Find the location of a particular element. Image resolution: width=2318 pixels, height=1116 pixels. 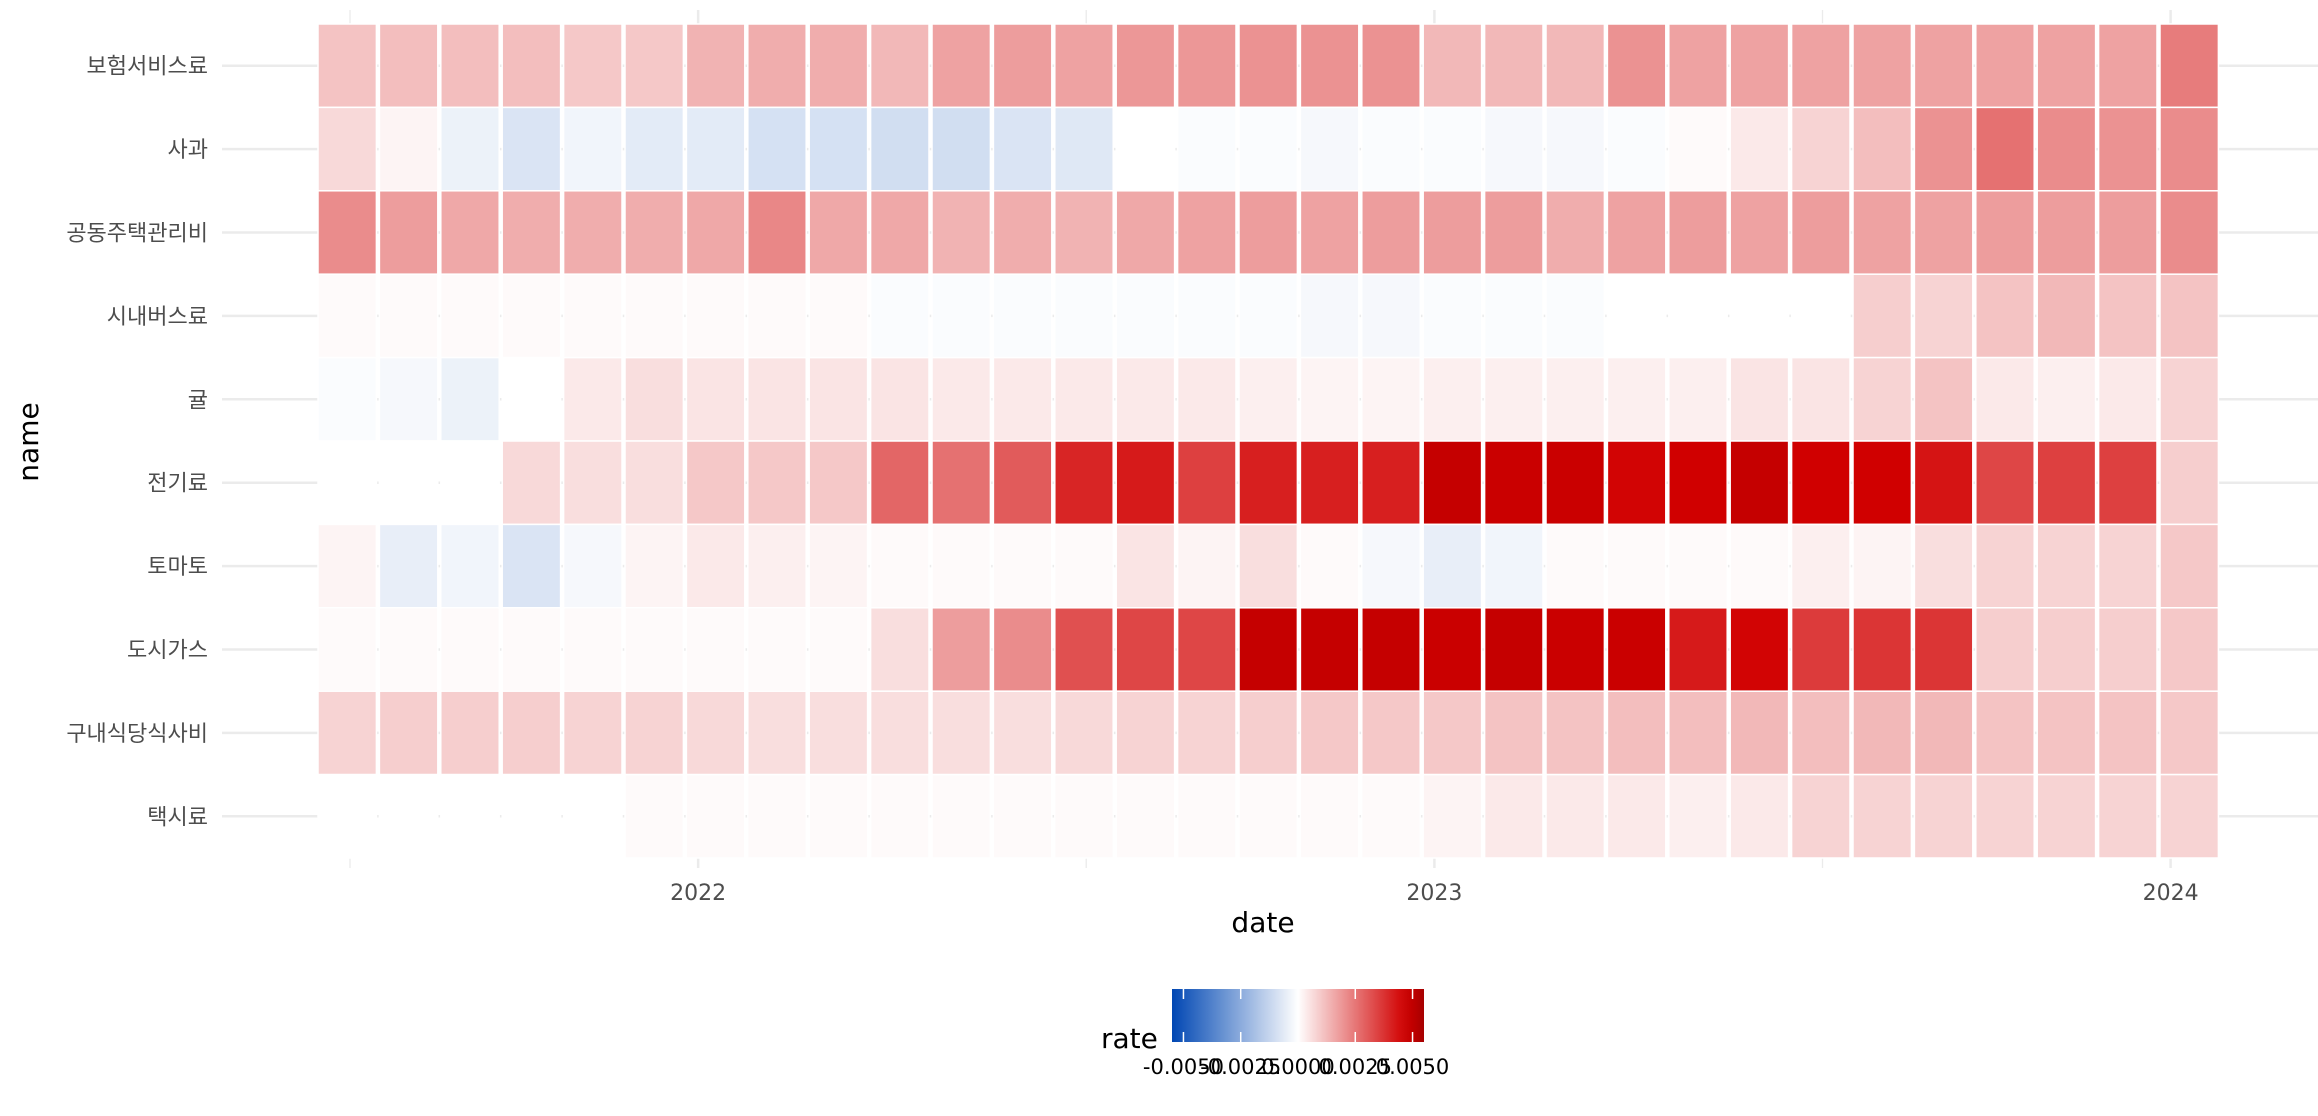

y-tick-label: 택시료 is located at coordinates (177, 817).